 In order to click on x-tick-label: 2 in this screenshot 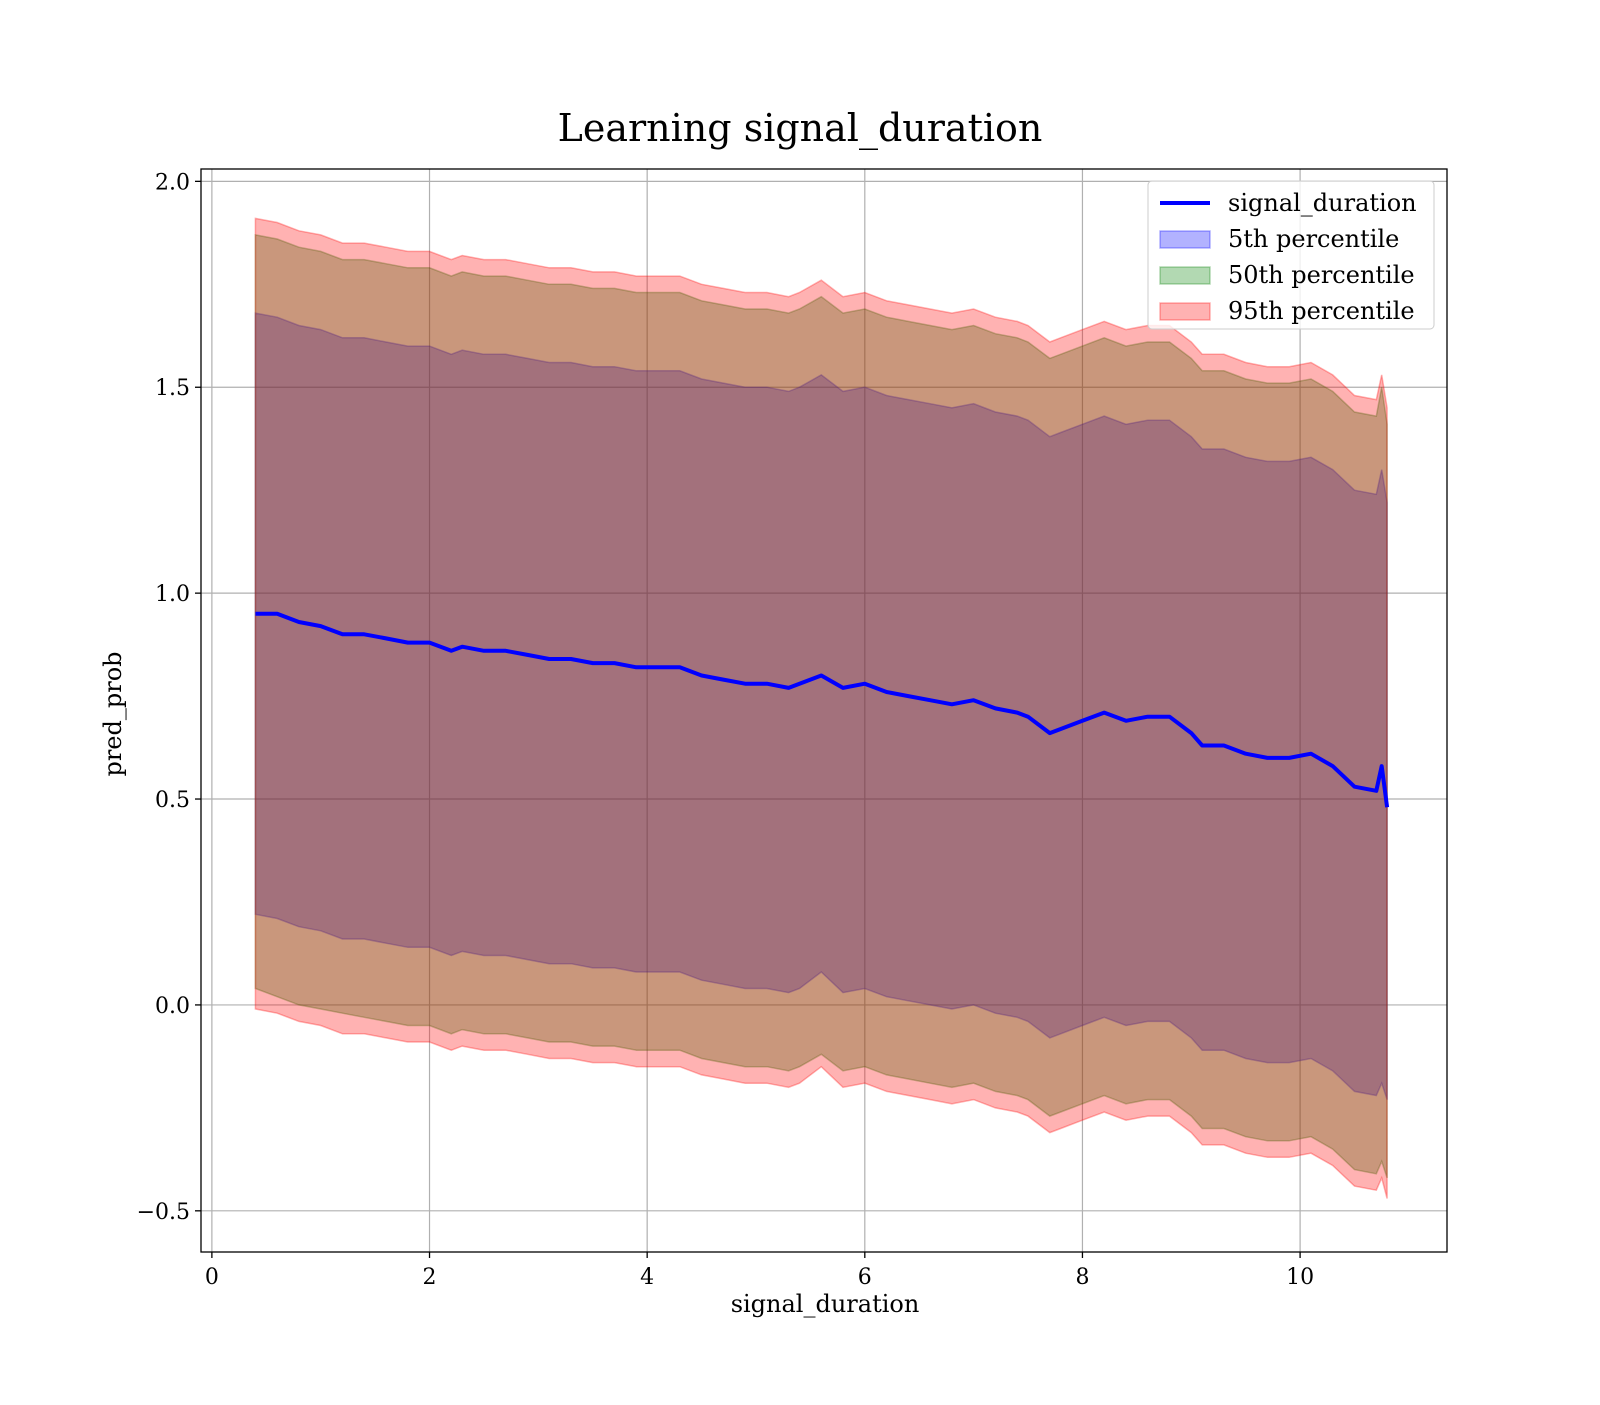, I will do `click(430, 1277)`.